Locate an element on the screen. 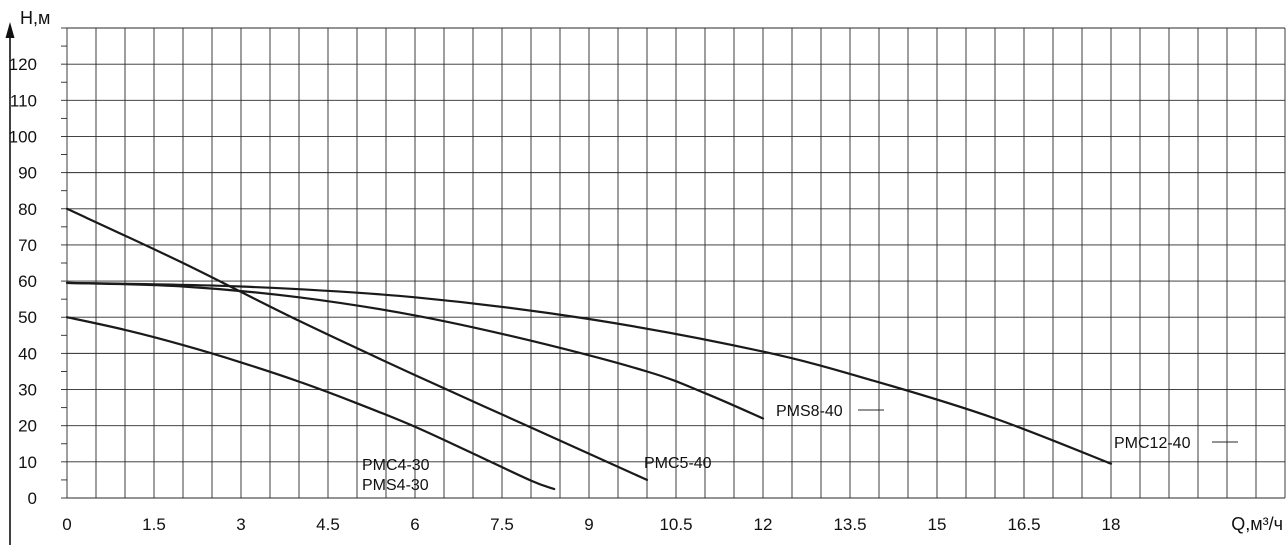 This screenshot has width=1287, height=550. y-tick-label: 70 is located at coordinates (27, 245).